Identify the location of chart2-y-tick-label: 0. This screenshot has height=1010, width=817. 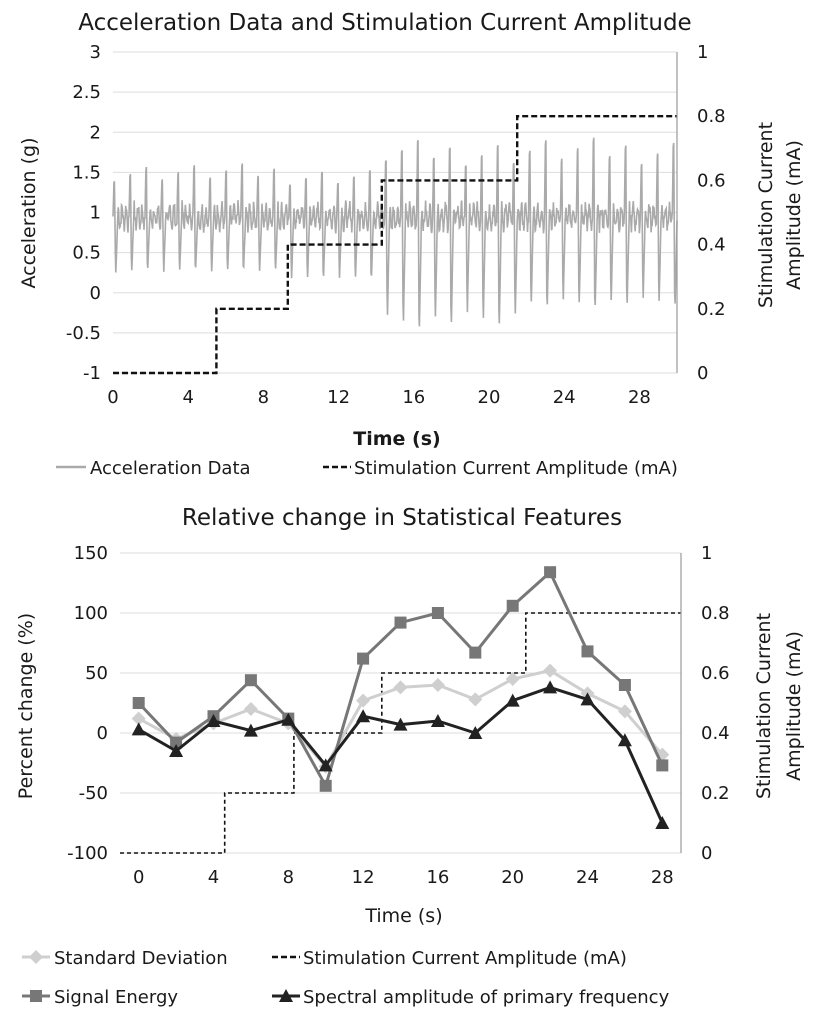
(102, 733).